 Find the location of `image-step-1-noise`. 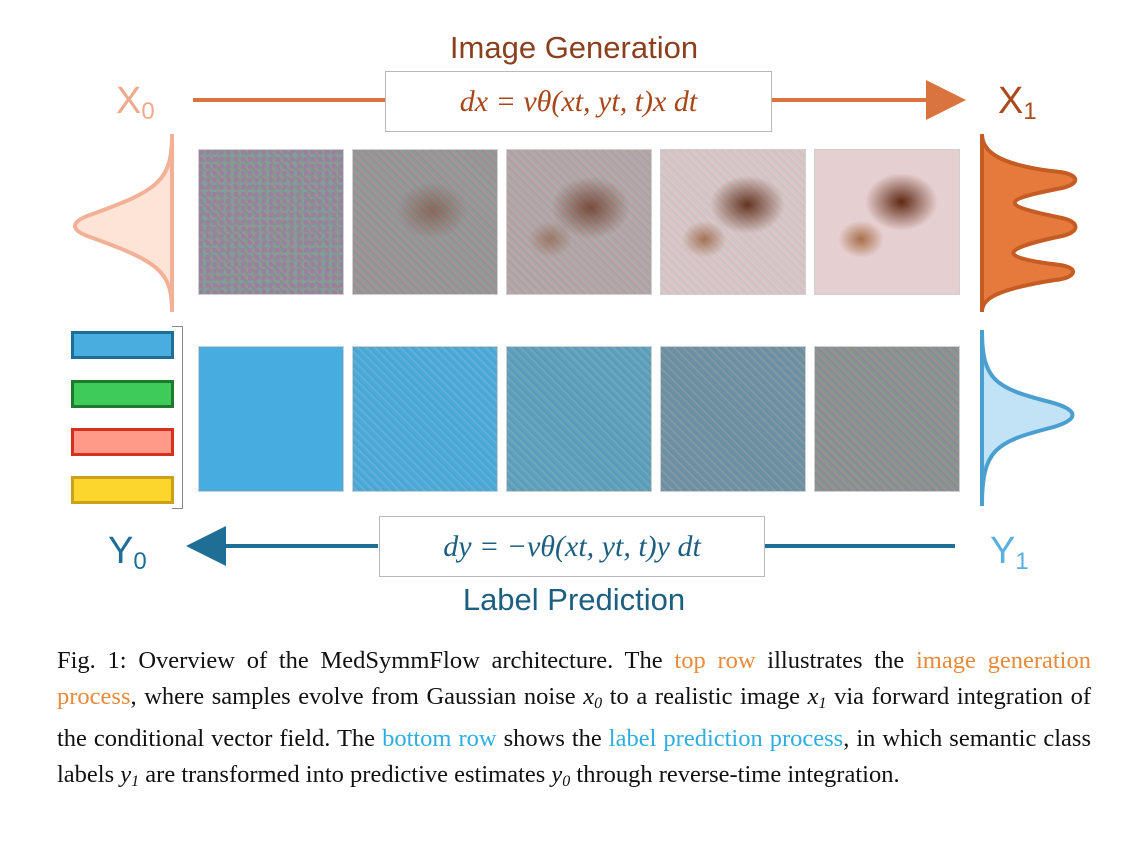

image-step-1-noise is located at coordinates (271, 222).